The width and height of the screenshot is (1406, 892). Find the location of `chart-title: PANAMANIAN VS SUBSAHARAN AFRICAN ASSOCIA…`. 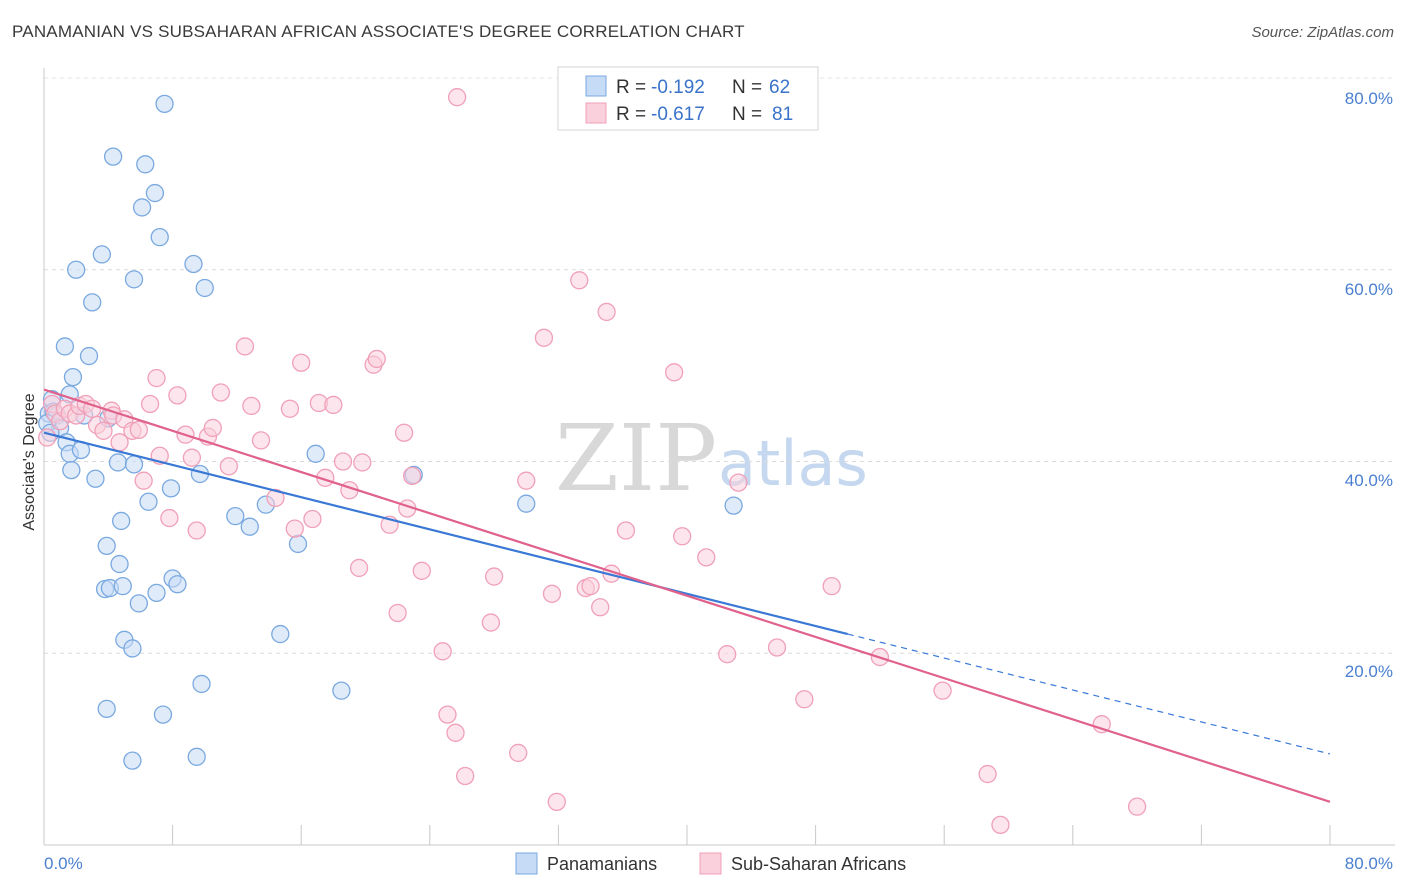

chart-title: PANAMANIAN VS SUBSAHARAN AFRICAN ASSOCIA… is located at coordinates (378, 31).